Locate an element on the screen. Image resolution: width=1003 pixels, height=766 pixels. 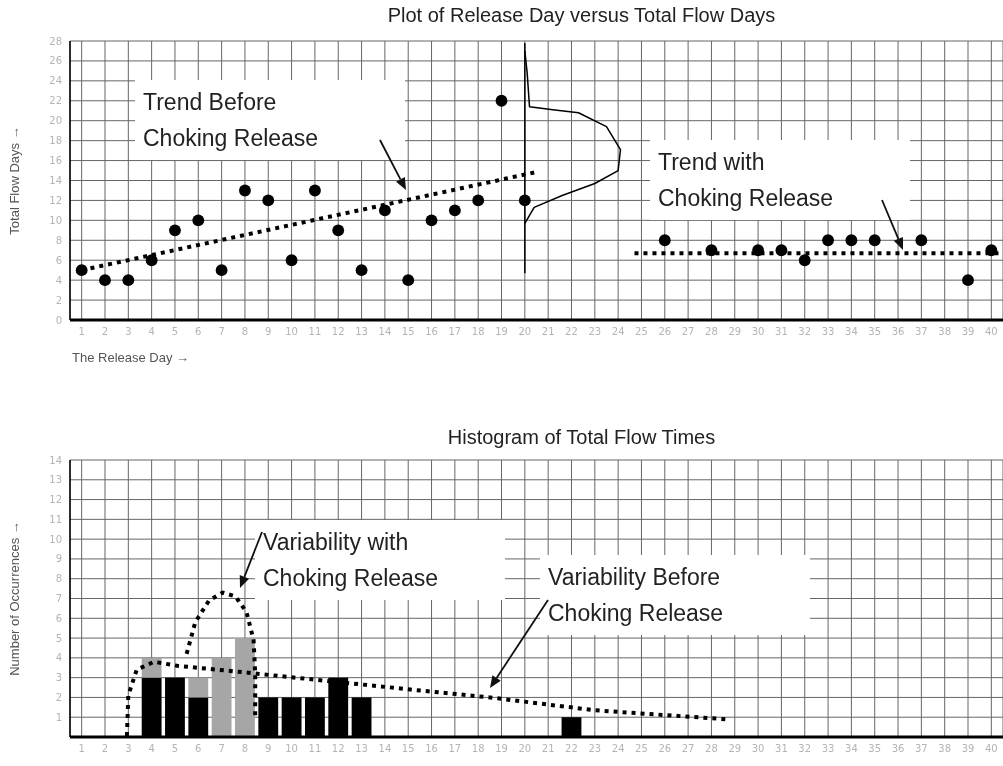
x-tick-label: 20 is located at coordinates (525, 749).